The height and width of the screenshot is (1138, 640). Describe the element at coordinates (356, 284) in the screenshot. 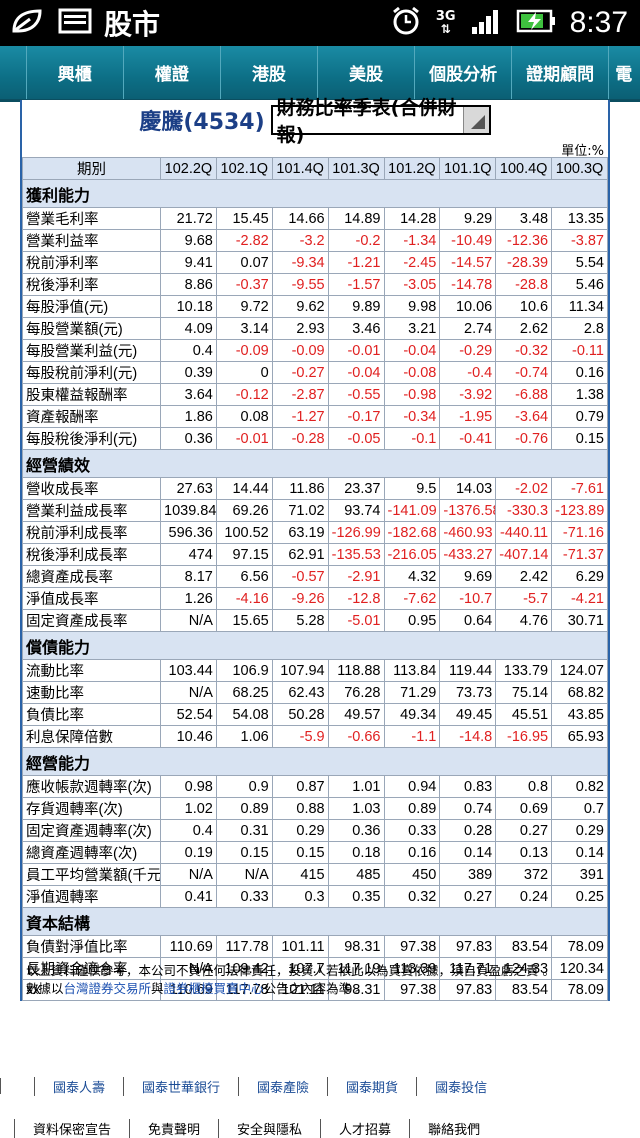

I see `table-cell: -1.57` at that location.